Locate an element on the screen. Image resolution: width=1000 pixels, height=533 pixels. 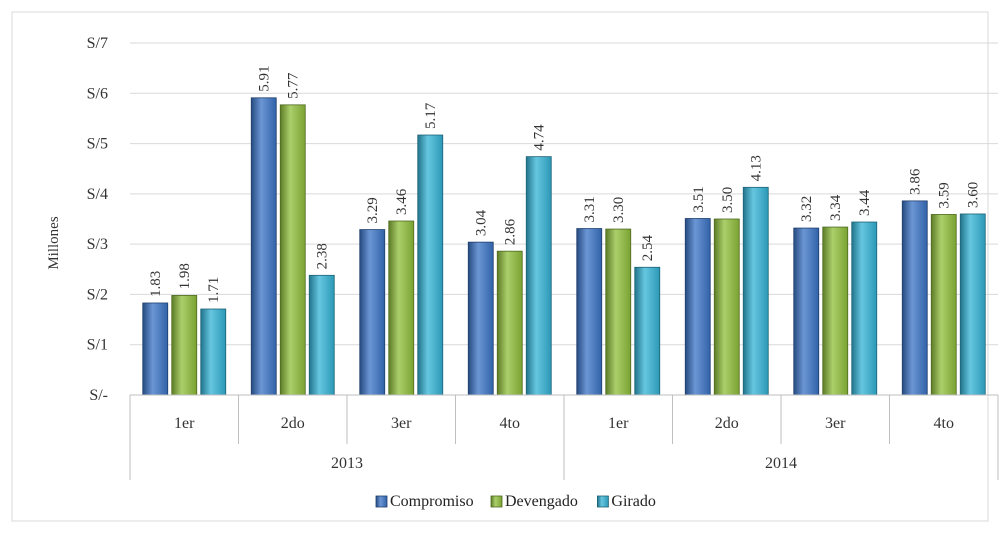
data-label: 1.71 is located at coordinates (214, 290).